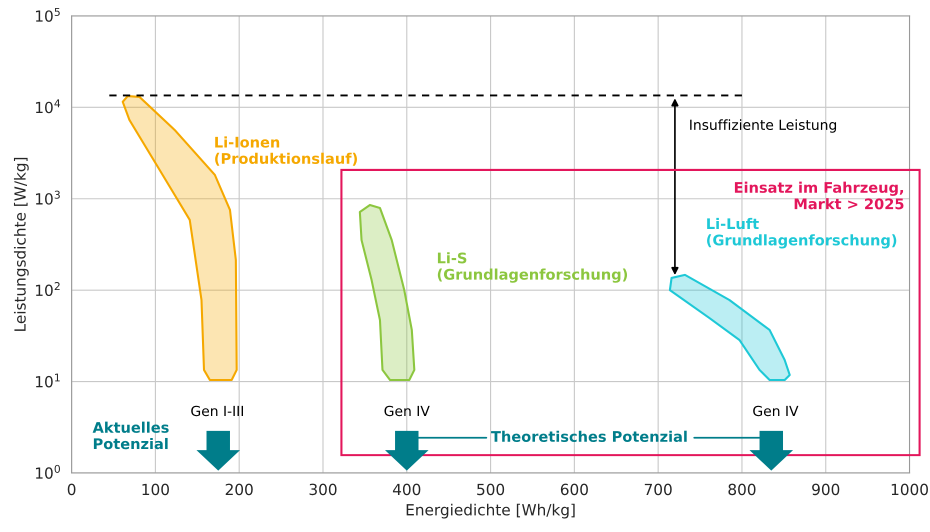  What do you see at coordinates (217, 411) in the screenshot?
I see `annotation: Gen I-III` at bounding box center [217, 411].